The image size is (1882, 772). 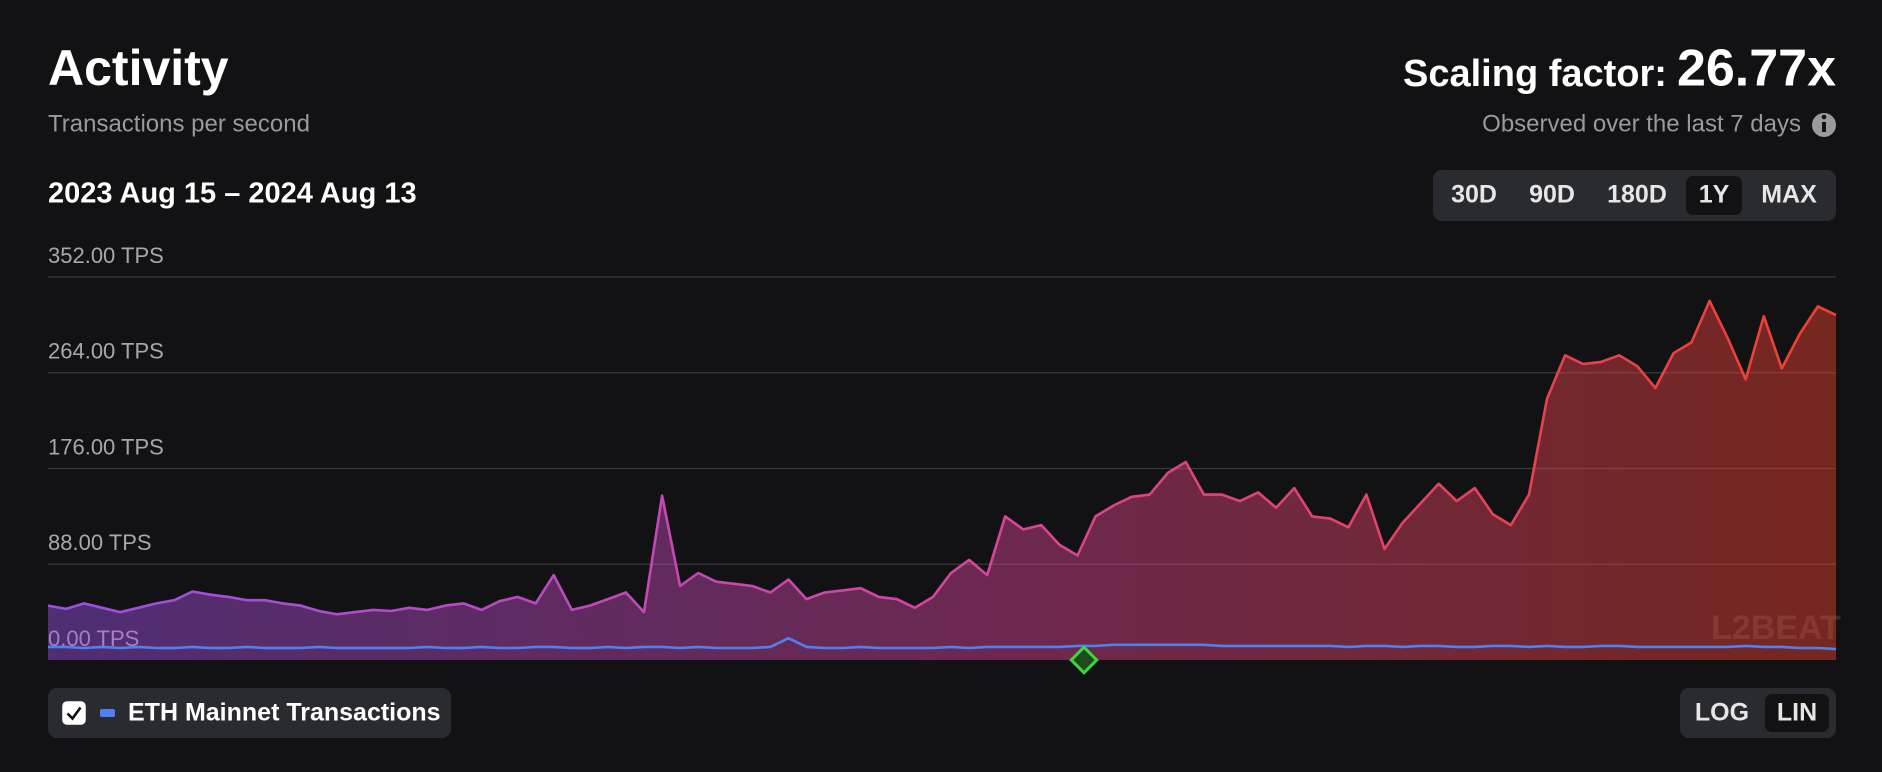 I want to click on subtitle: Transactions per second, so click(x=179, y=123).